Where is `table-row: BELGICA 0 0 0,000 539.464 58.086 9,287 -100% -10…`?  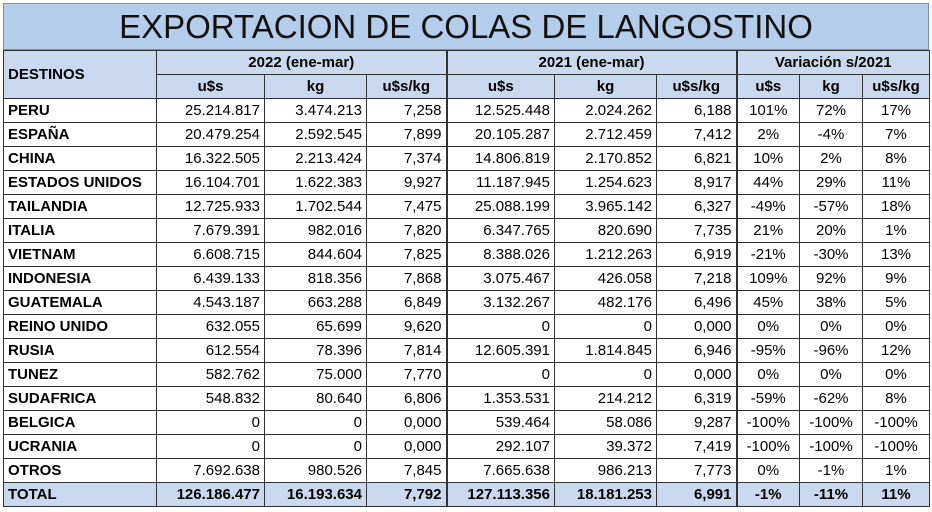 table-row: BELGICA 0 0 0,000 539.464 58.086 9,287 -100% -10… is located at coordinates (466, 422).